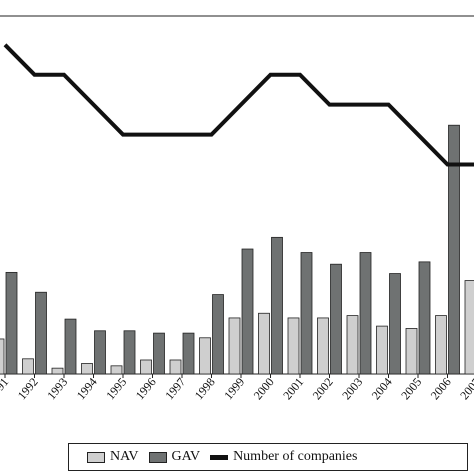 The width and height of the screenshot is (474, 474). Describe the element at coordinates (157, 457) in the screenshot. I see `legend-swatch-gav` at that location.